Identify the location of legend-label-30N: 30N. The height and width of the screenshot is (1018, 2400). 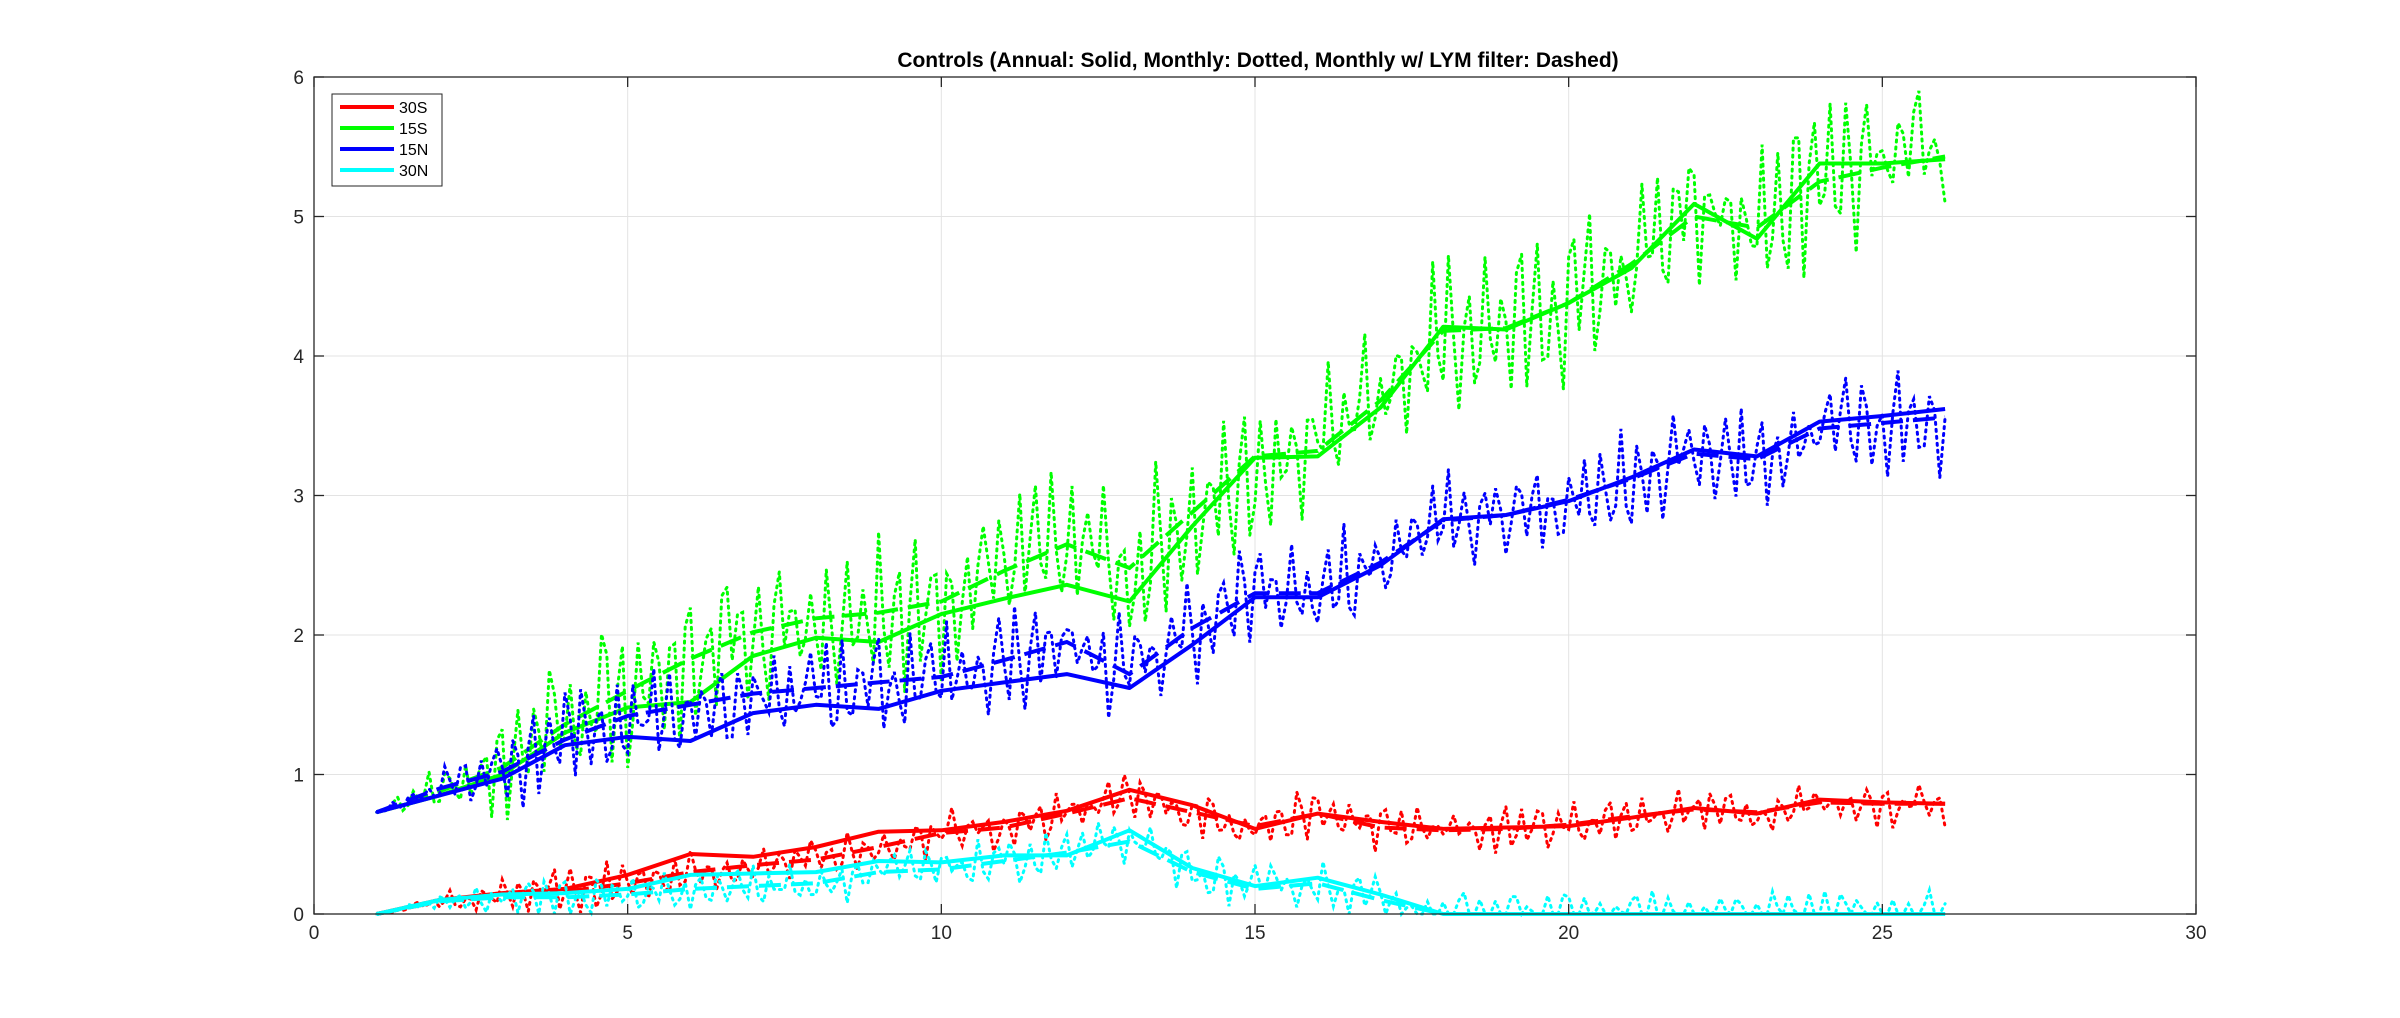
(413, 171).